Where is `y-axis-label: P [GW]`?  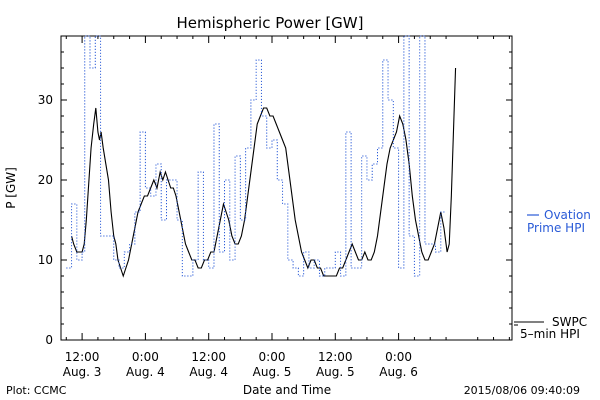 y-axis-label: P [GW] is located at coordinates (11, 188).